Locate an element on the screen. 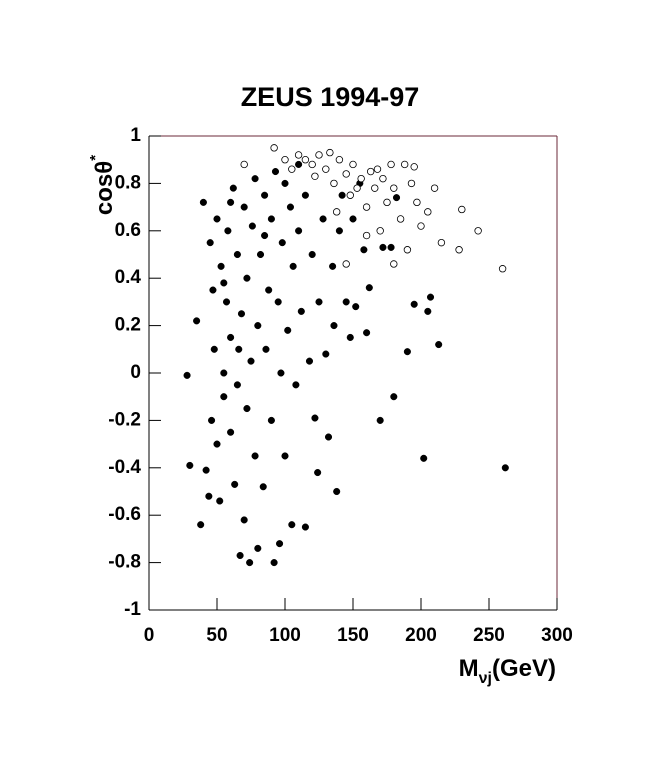  x-tick-label: 150 is located at coordinates (353, 635).